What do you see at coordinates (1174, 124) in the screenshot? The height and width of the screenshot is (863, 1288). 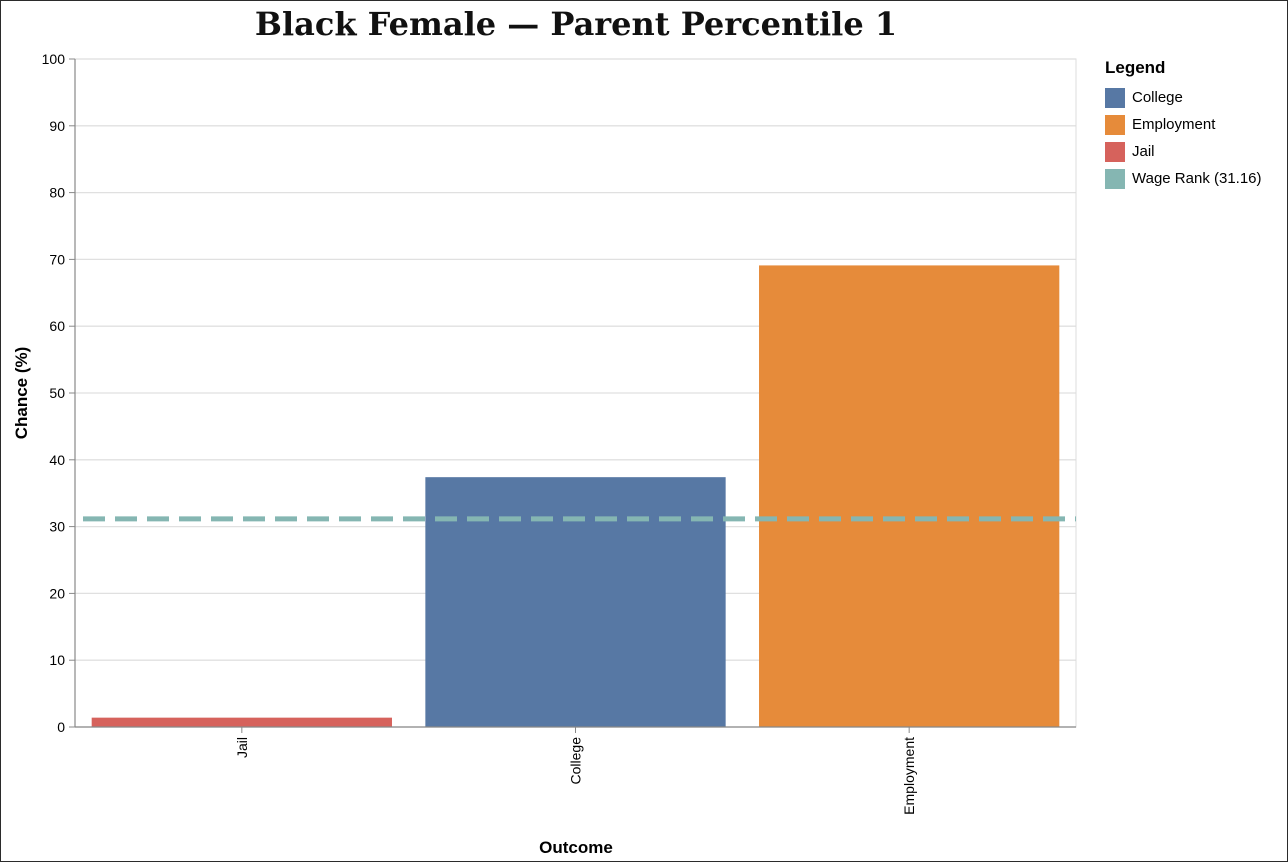 I see `legend-label-employment: Employment` at bounding box center [1174, 124].